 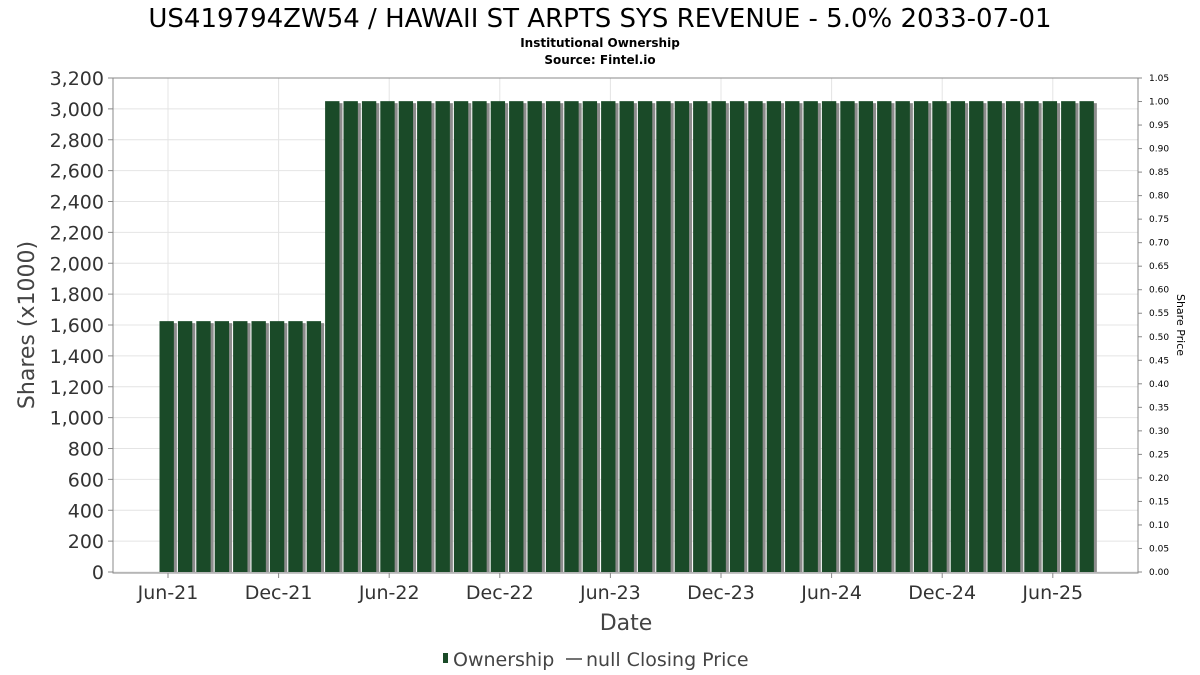 I want to click on y2-tick-label: 0.80, so click(x=1159, y=197).